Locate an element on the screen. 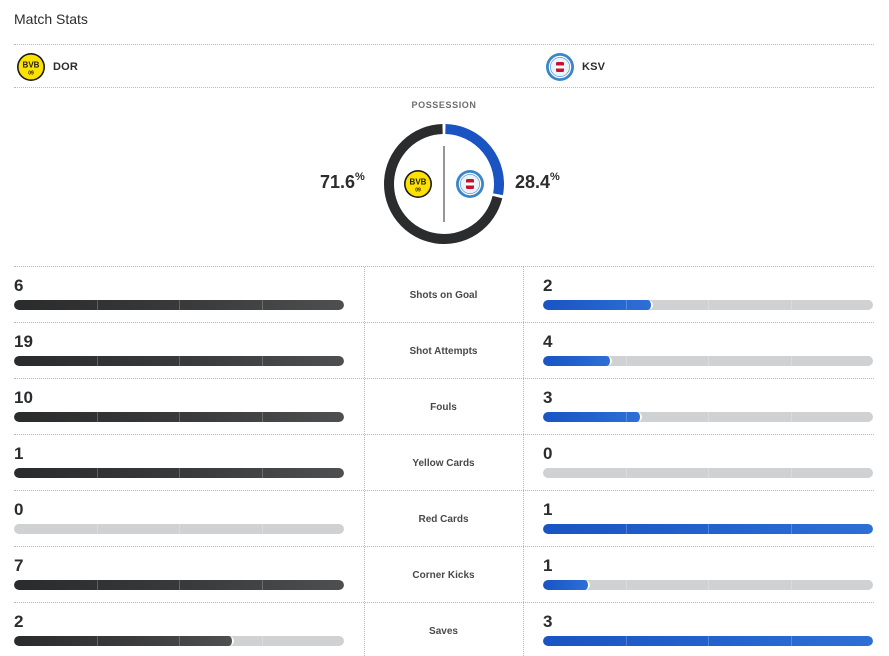  away-possession-value: 28.4% is located at coordinates (537, 181).